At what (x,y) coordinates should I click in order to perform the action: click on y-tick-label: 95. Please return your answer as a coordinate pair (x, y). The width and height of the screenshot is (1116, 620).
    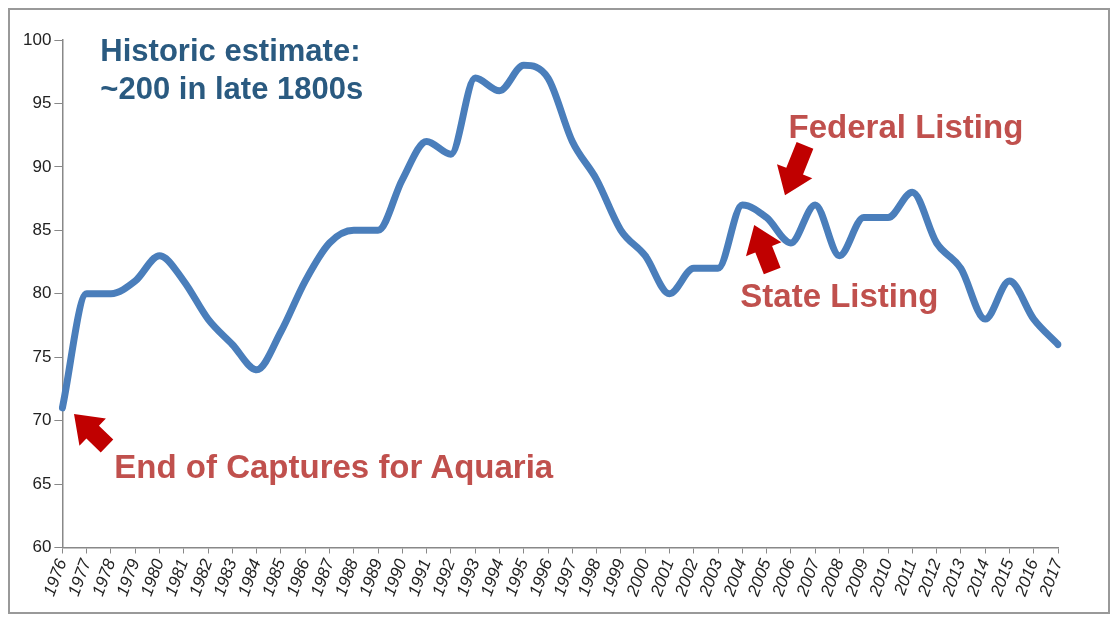
    Looking at the image, I should click on (42, 103).